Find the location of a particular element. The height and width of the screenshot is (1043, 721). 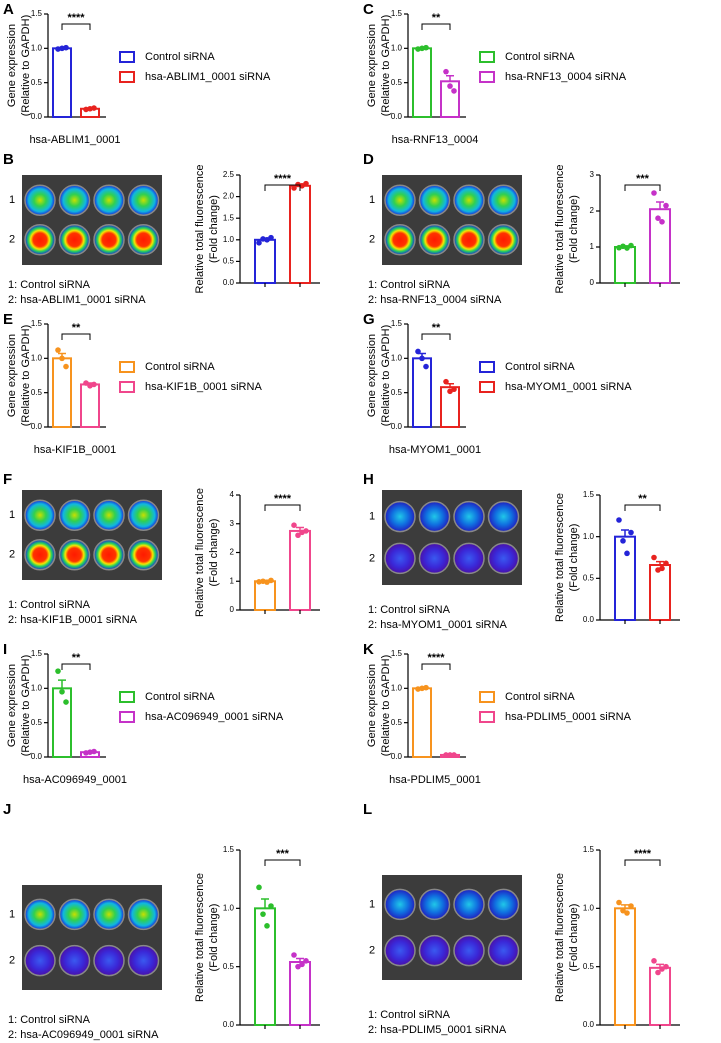

image-caption: 2: hsa-PDLIM5_0001 siRNA is located at coordinates (437, 1030).